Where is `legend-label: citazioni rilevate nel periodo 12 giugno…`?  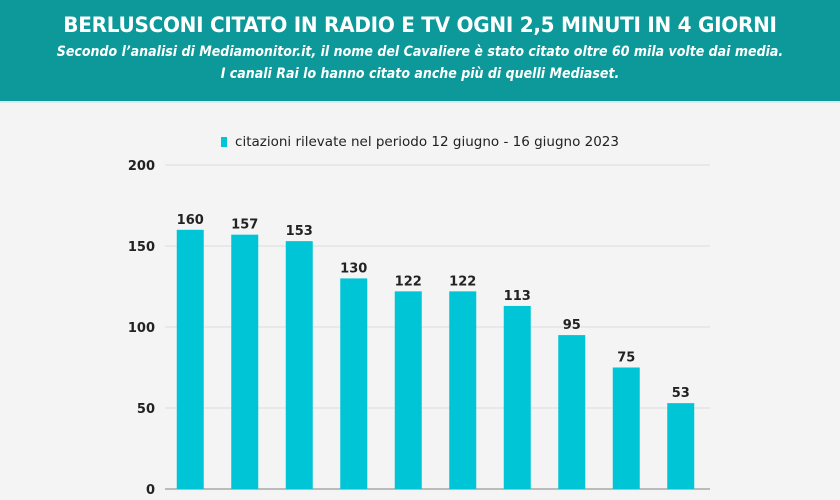
legend-label: citazioni rilevate nel periodo 12 giugno… is located at coordinates (427, 142).